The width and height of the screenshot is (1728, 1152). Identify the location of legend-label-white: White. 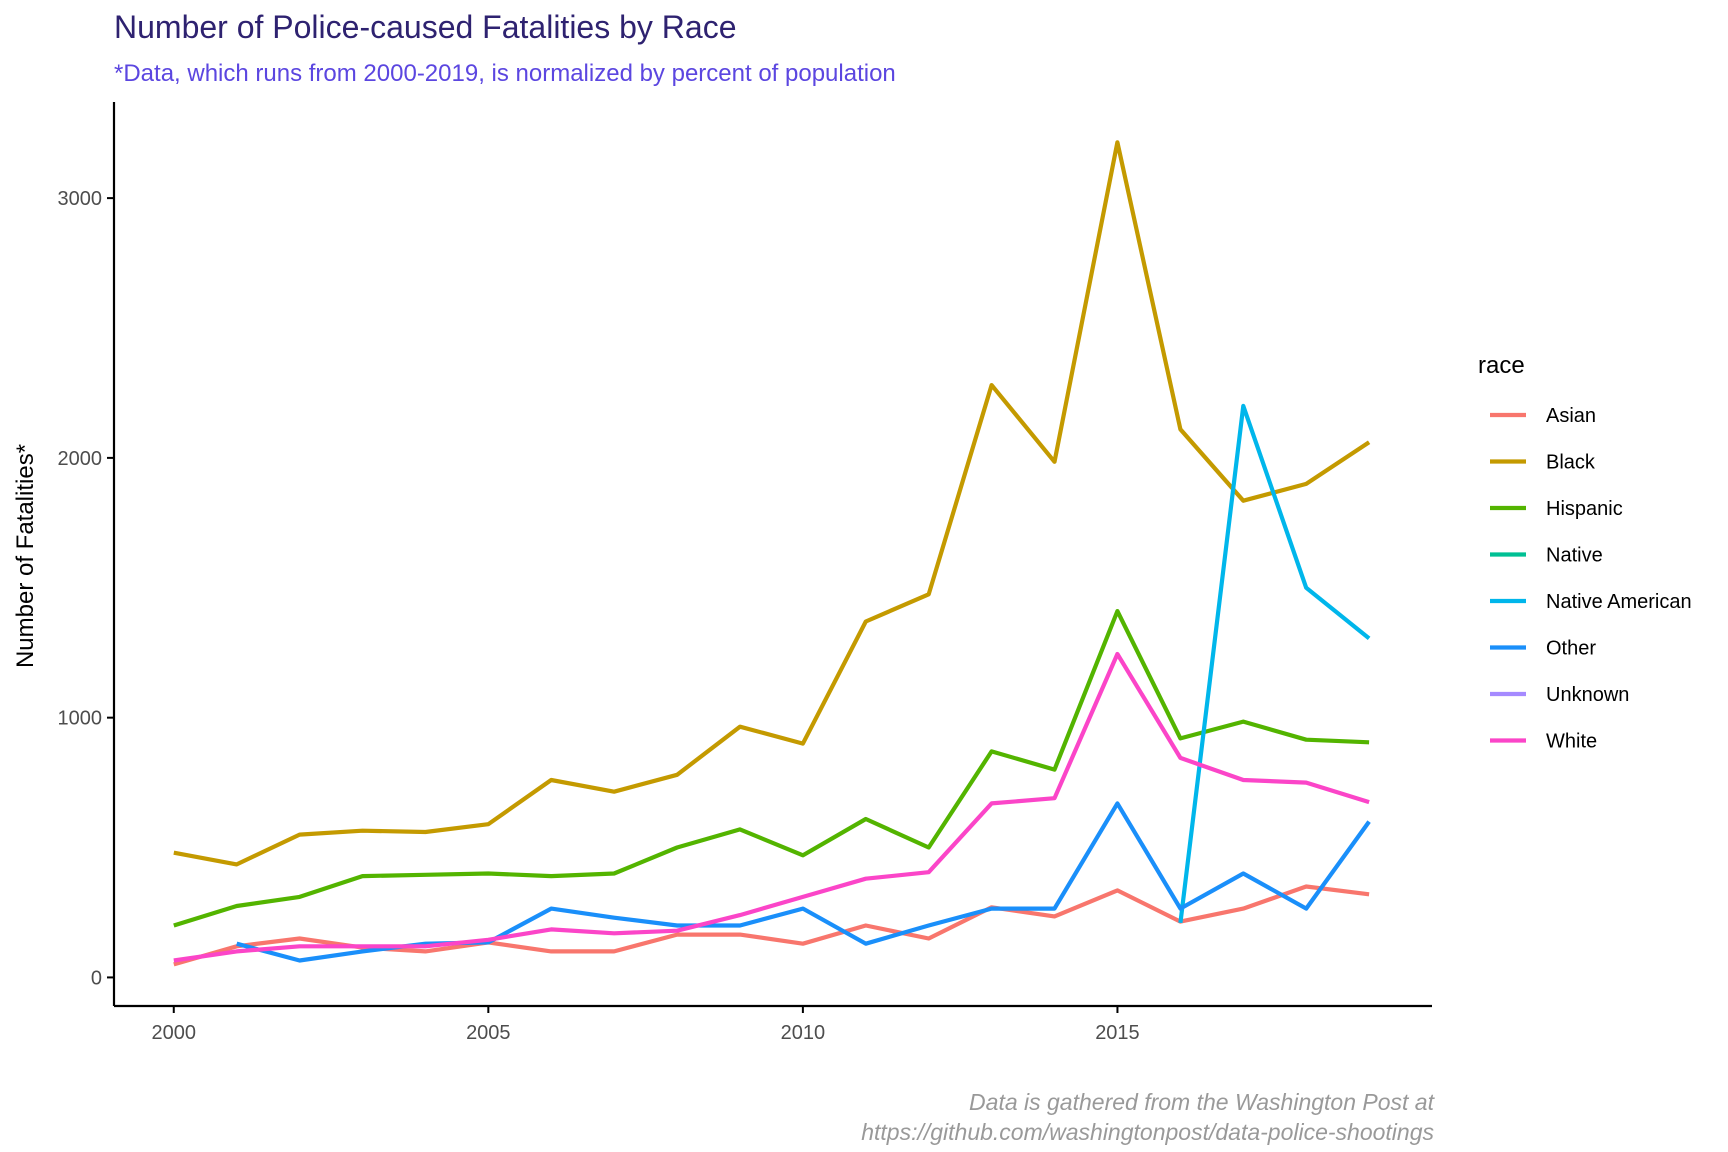
(1571, 742).